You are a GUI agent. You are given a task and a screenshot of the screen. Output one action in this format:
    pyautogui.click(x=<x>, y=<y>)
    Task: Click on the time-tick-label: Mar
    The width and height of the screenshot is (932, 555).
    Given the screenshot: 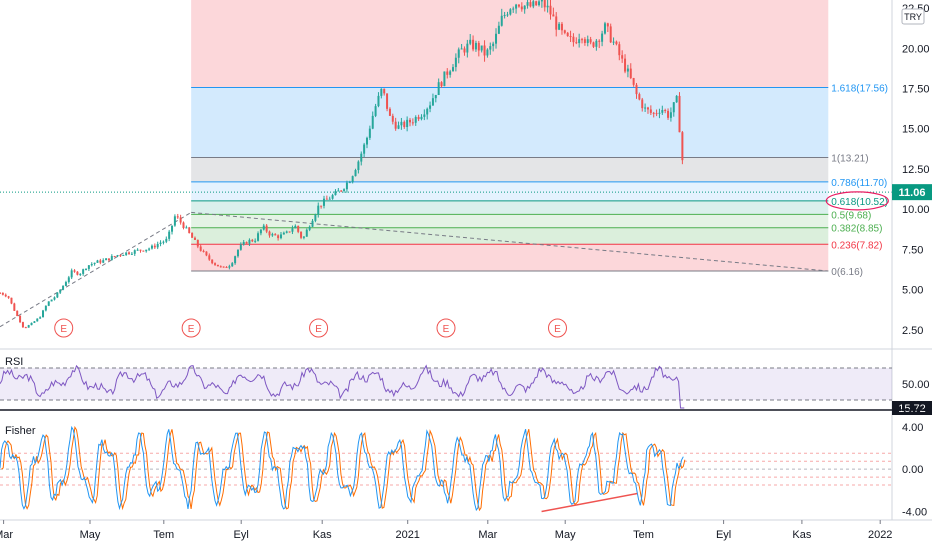 What is the action you would take?
    pyautogui.click(x=487, y=535)
    